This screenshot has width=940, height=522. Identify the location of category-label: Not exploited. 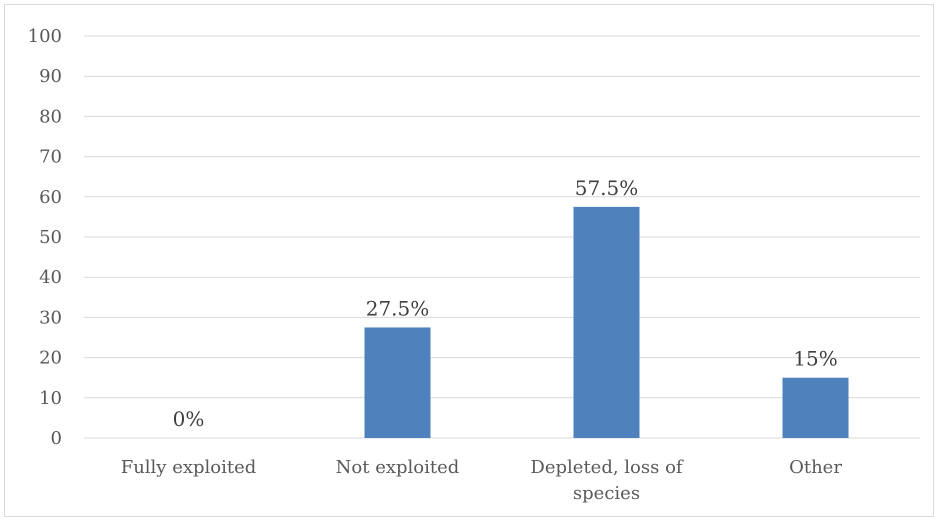
(398, 467).